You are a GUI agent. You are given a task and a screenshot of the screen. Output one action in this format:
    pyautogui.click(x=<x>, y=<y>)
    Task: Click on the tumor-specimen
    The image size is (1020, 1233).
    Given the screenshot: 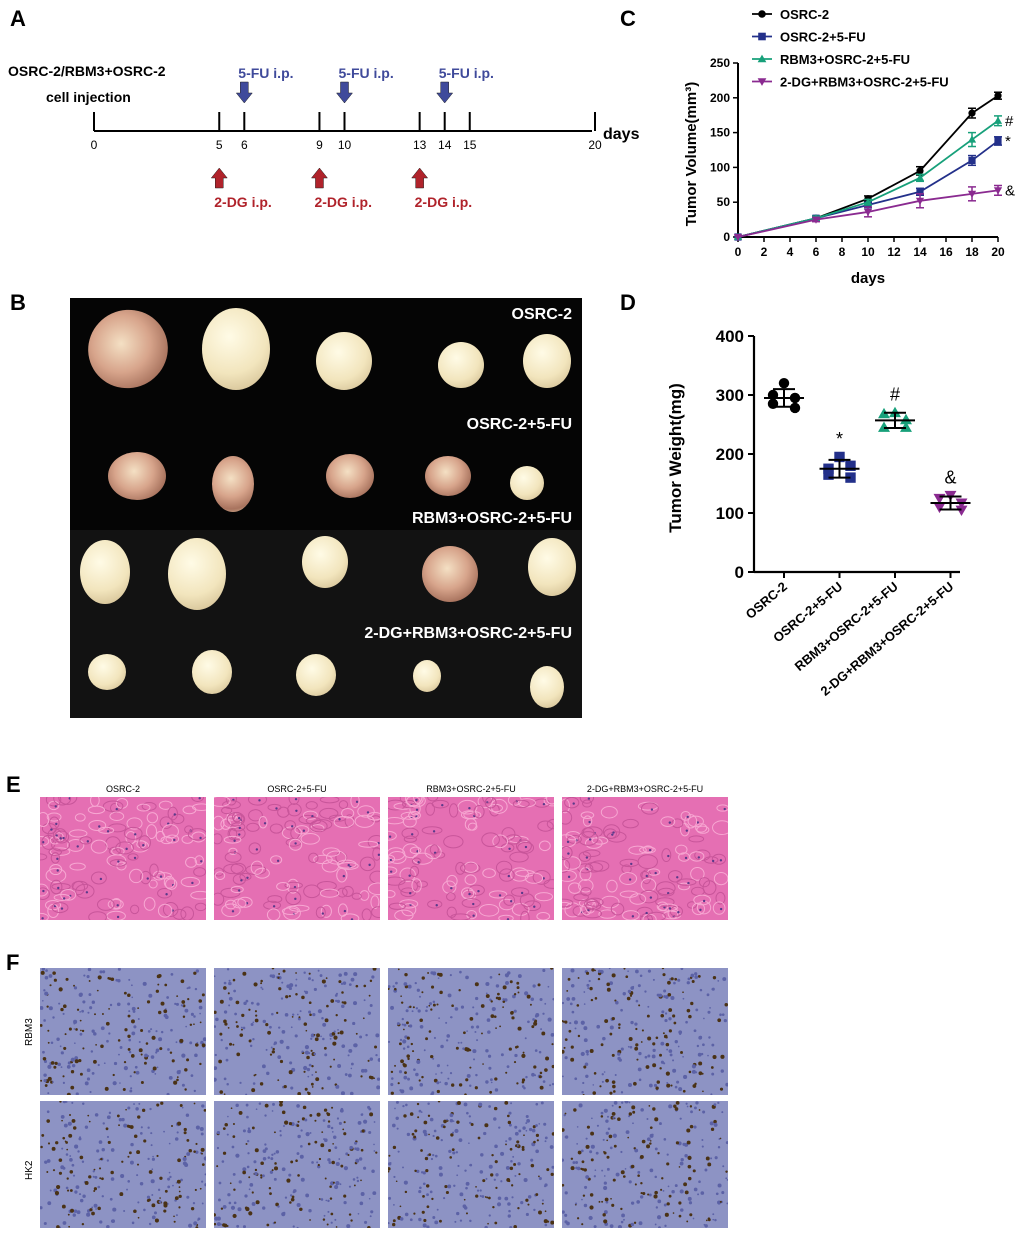 What is the action you would take?
    pyautogui.click(x=552, y=567)
    